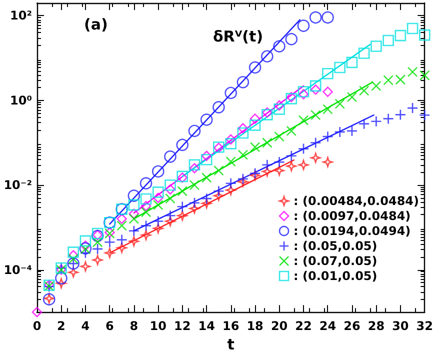  I want to click on legend-label: : (0.00484,0.0484), so click(356, 201).